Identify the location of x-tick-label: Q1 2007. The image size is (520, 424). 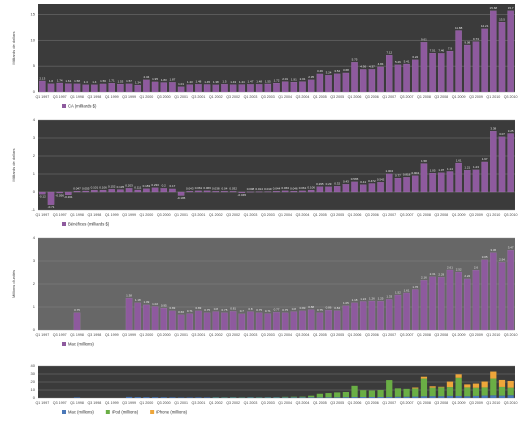
(389, 215).